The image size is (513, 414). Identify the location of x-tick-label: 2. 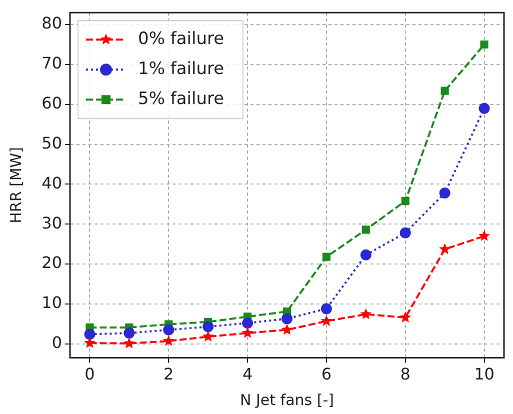
(169, 374).